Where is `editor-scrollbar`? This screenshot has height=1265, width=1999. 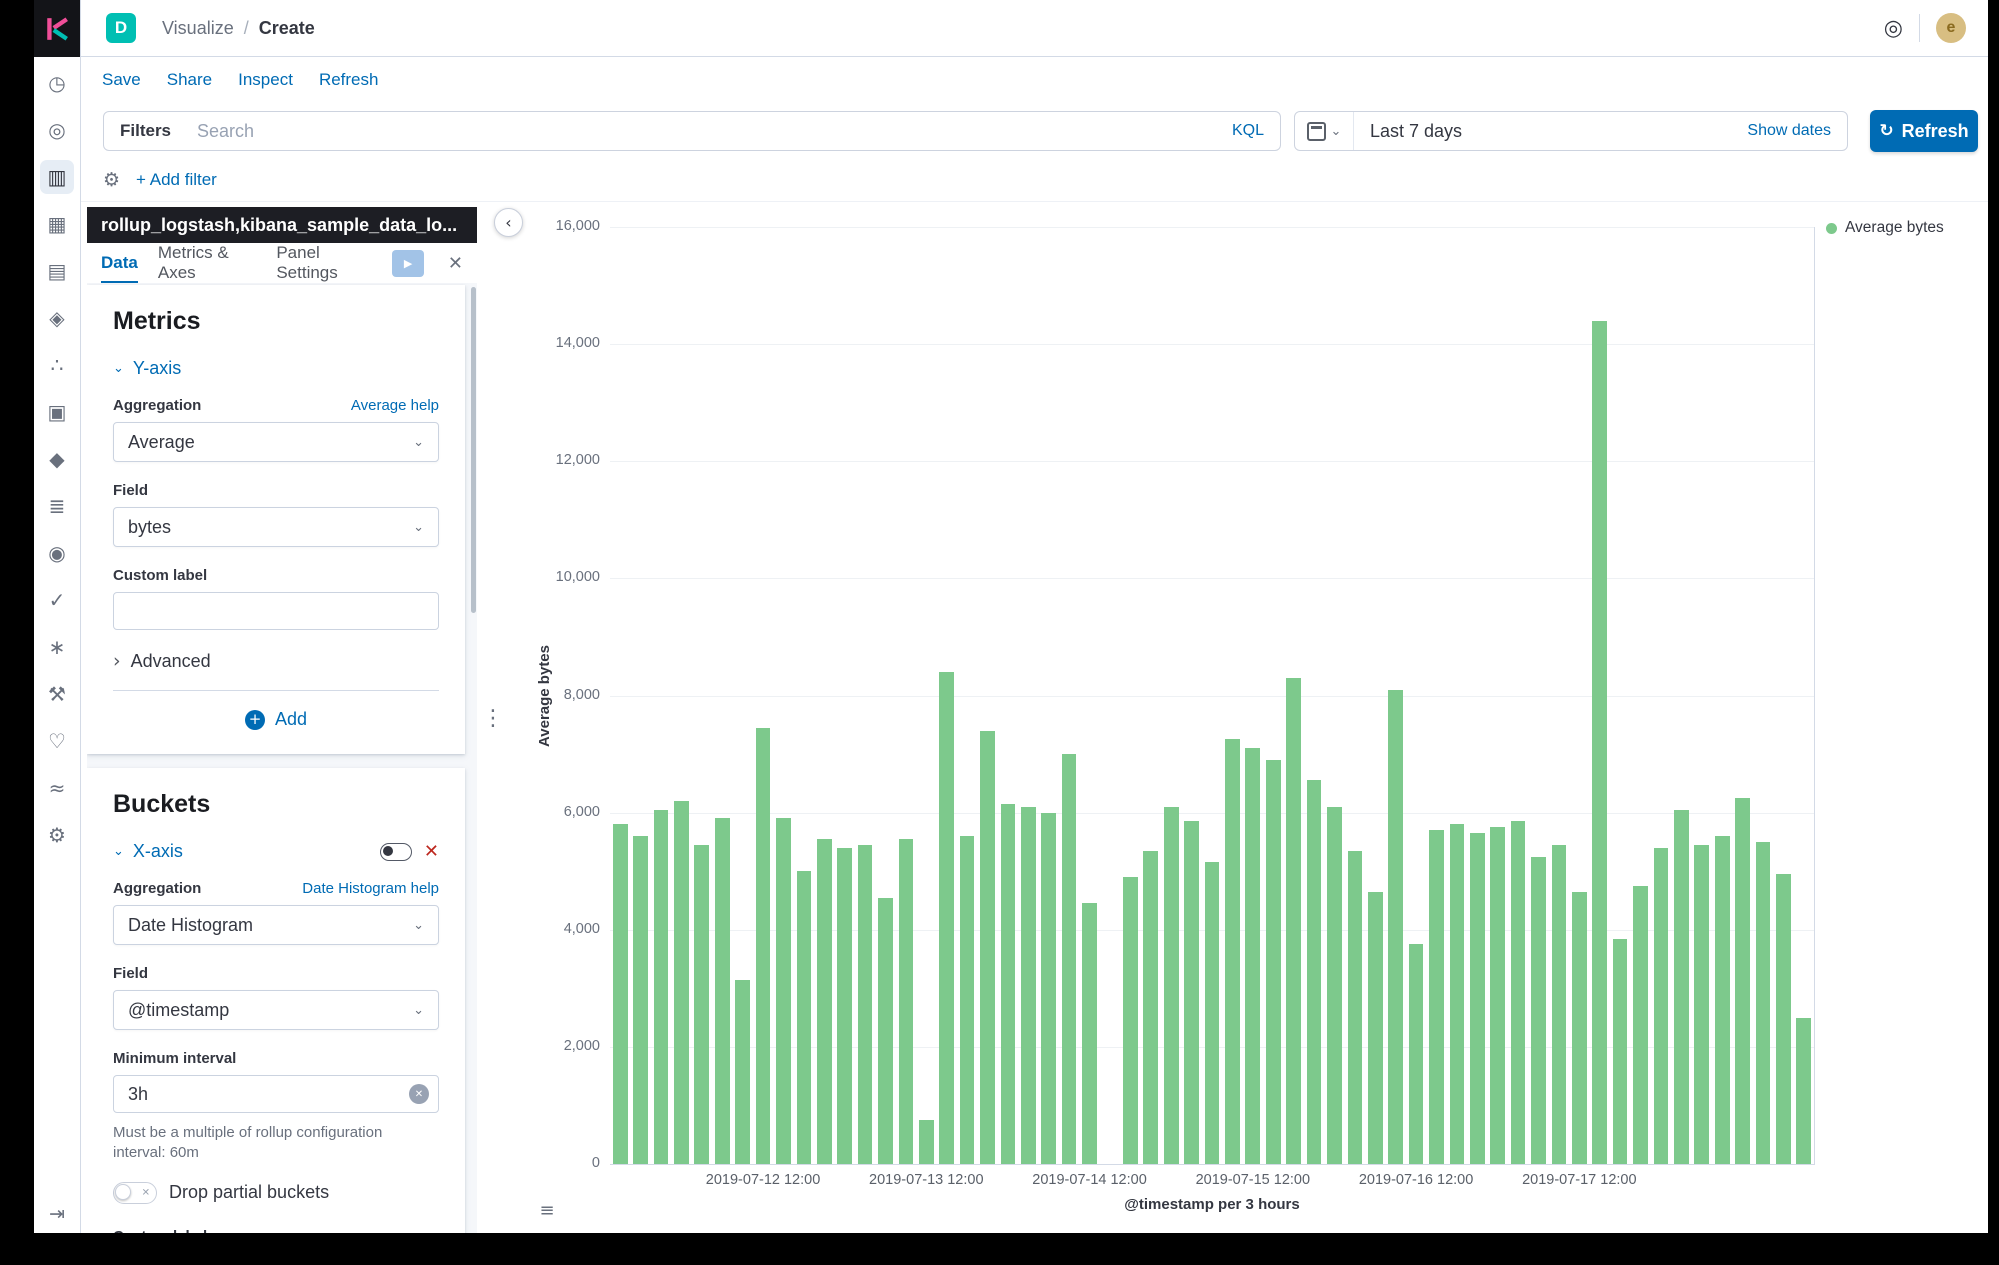
editor-scrollbar is located at coordinates (473, 450).